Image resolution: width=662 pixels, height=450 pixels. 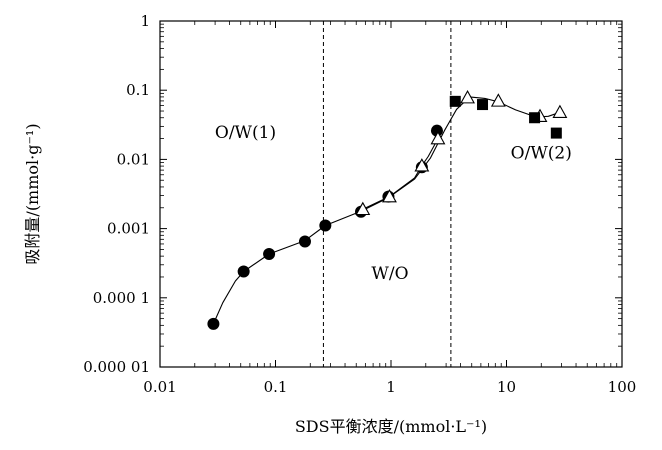 I want to click on x-axis-title: SDS平衡浓度/(mmol·L⁻¹), so click(x=391, y=426).